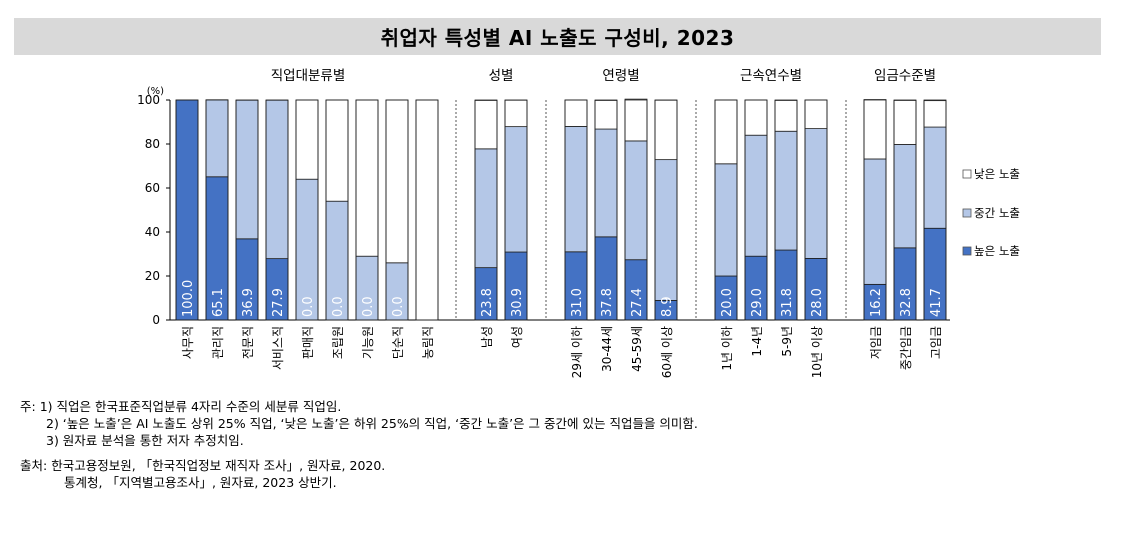  What do you see at coordinates (997, 213) in the screenshot?
I see `legend-label: 중간 노출` at bounding box center [997, 213].